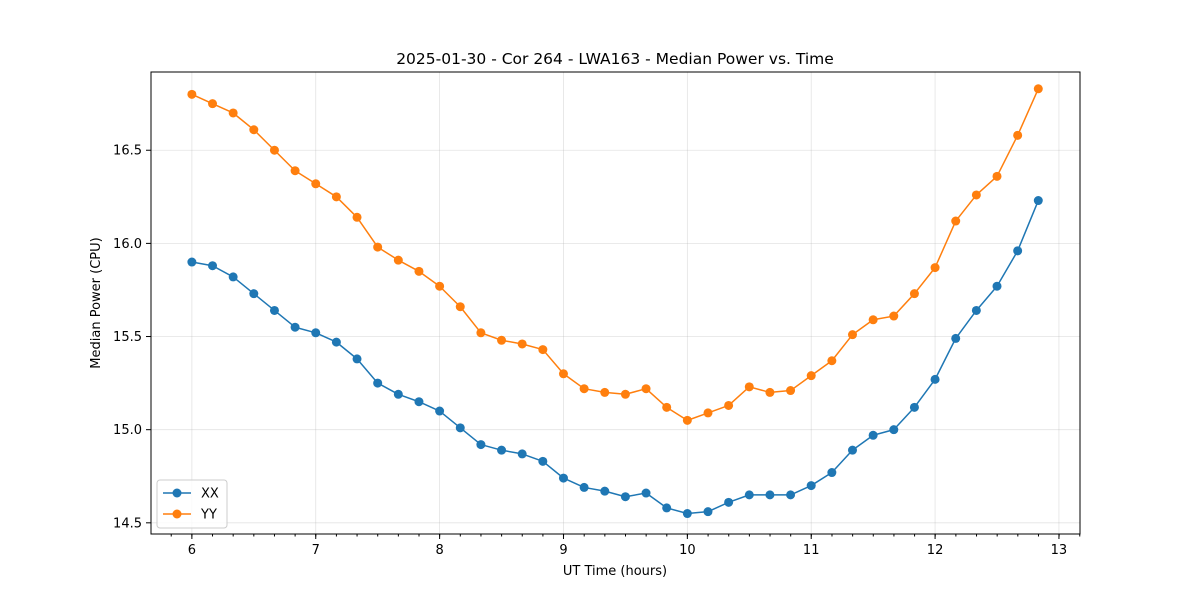 The width and height of the screenshot is (1200, 600). I want to click on y-tick-label: 14.5, so click(127, 523).